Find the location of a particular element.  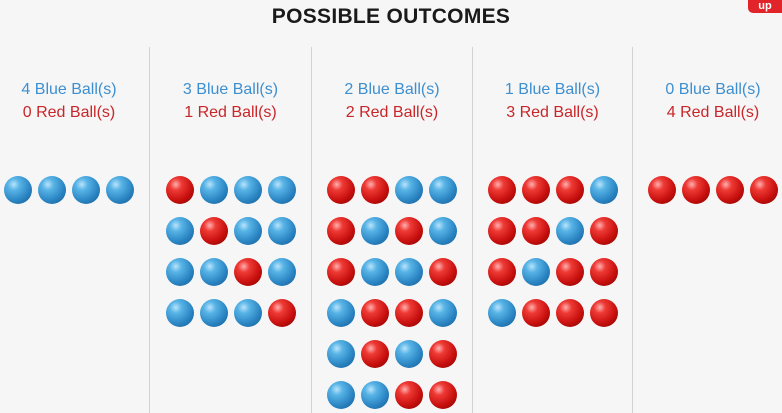

outcome-label: 2 Blue Ball(s) 2 Red Ball(s) is located at coordinates (392, 101).